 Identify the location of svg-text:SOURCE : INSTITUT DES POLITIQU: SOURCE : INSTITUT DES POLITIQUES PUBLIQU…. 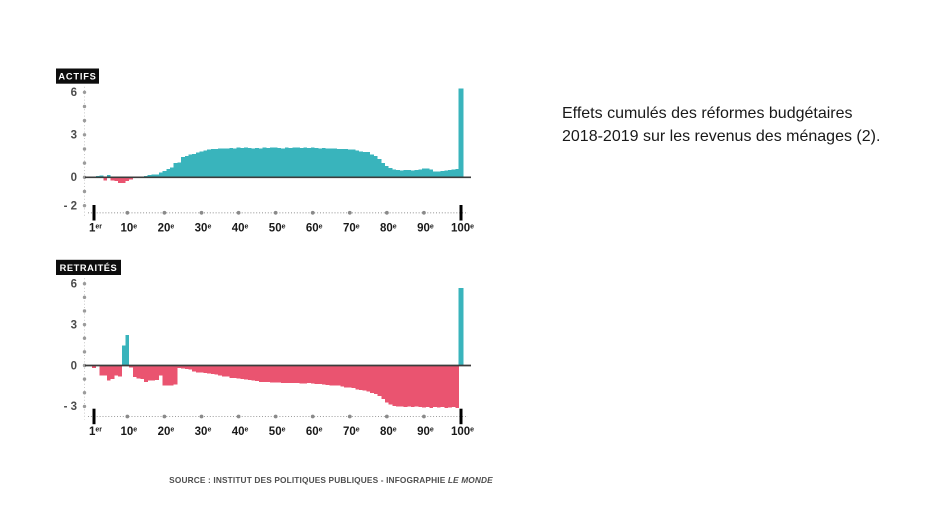
(331, 480).